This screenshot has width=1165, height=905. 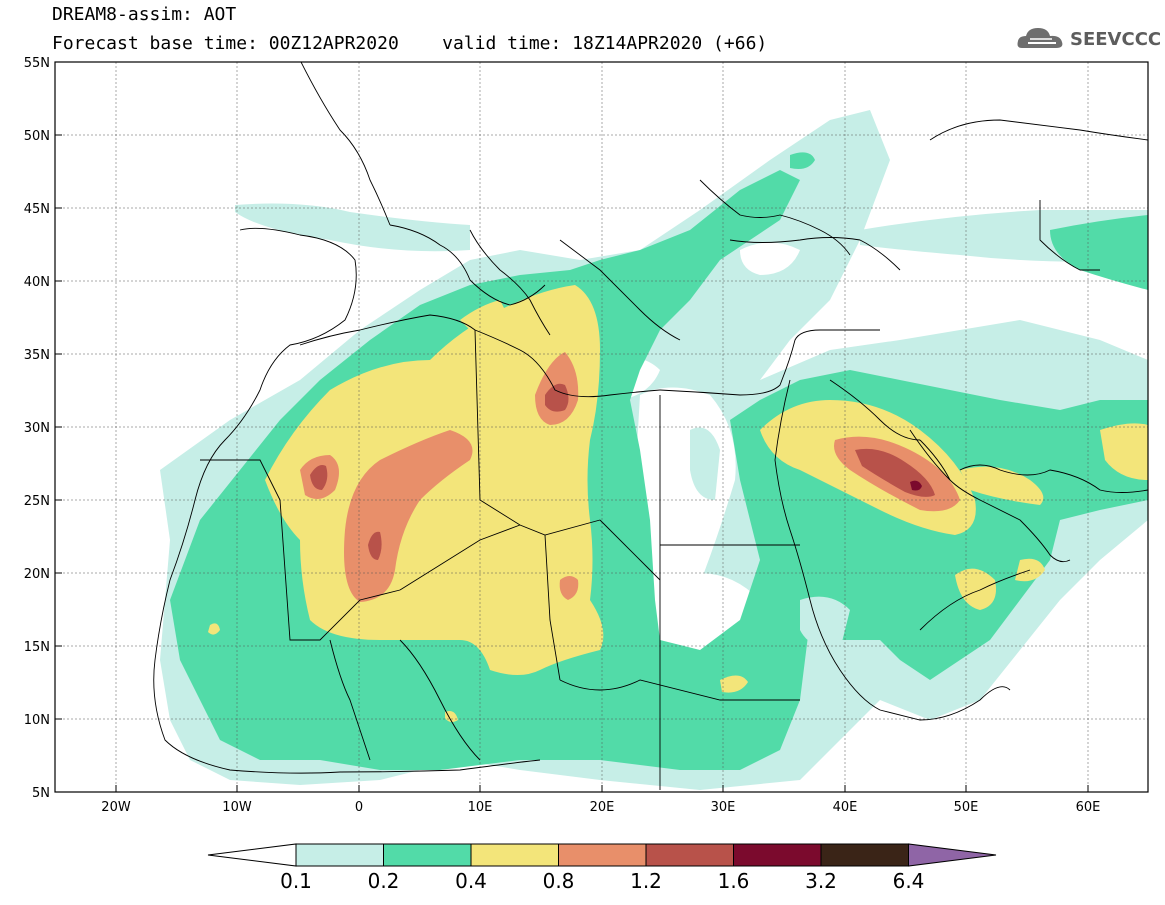 I want to click on colorbar-level-label: 0.8, so click(x=559, y=881).